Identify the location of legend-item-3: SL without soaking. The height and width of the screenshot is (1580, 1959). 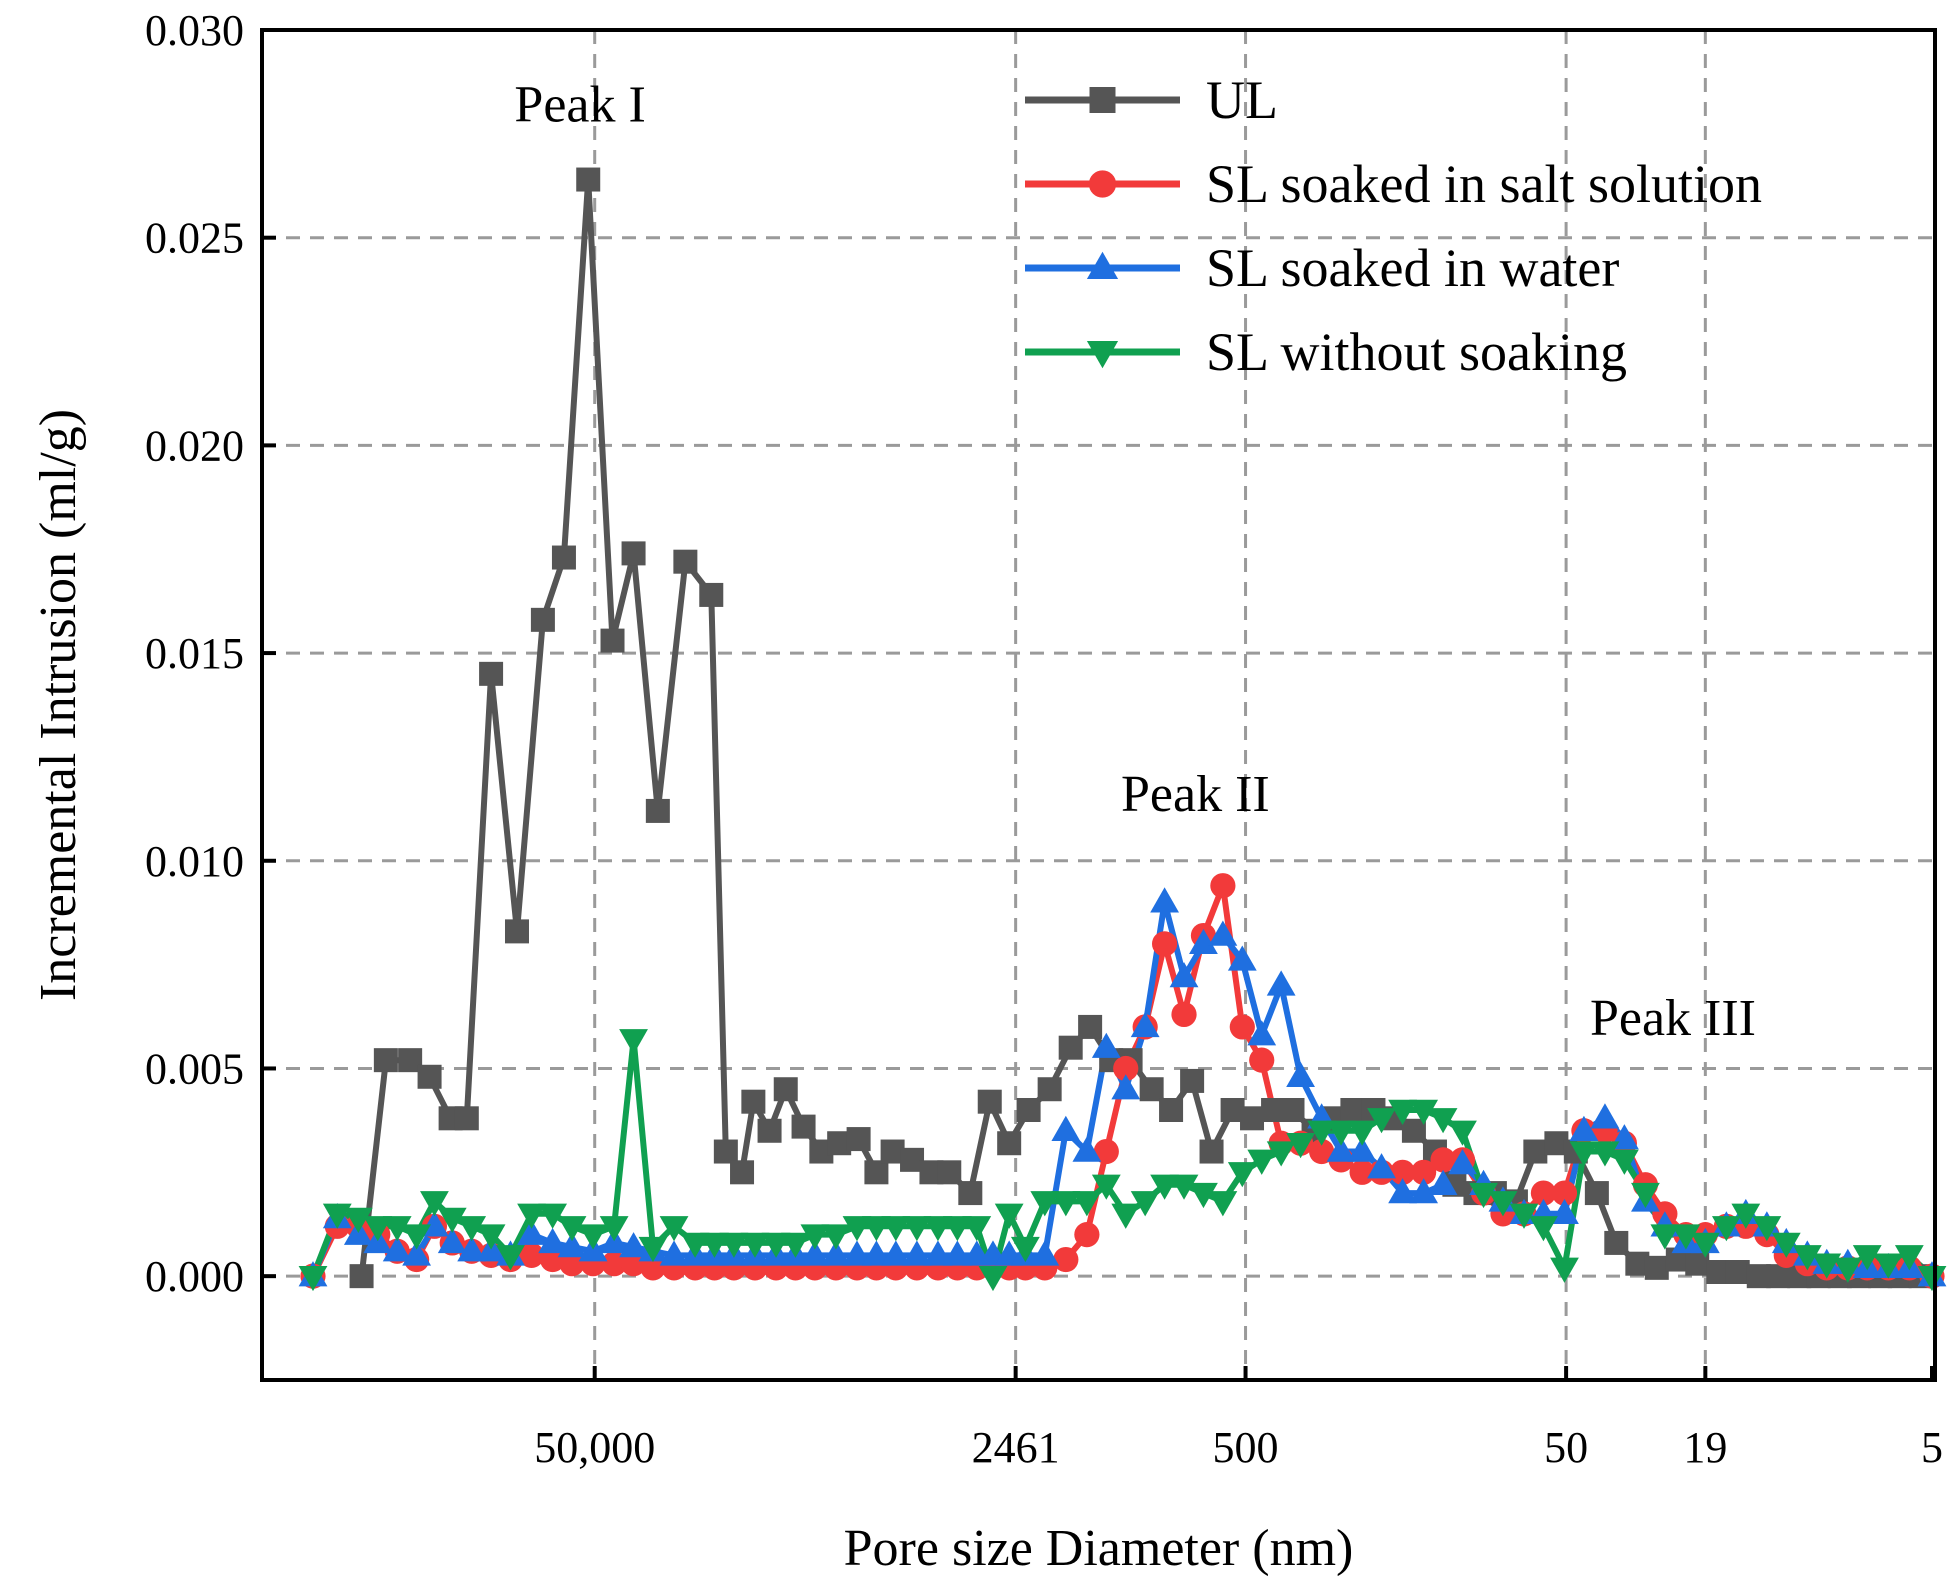
(1326, 352).